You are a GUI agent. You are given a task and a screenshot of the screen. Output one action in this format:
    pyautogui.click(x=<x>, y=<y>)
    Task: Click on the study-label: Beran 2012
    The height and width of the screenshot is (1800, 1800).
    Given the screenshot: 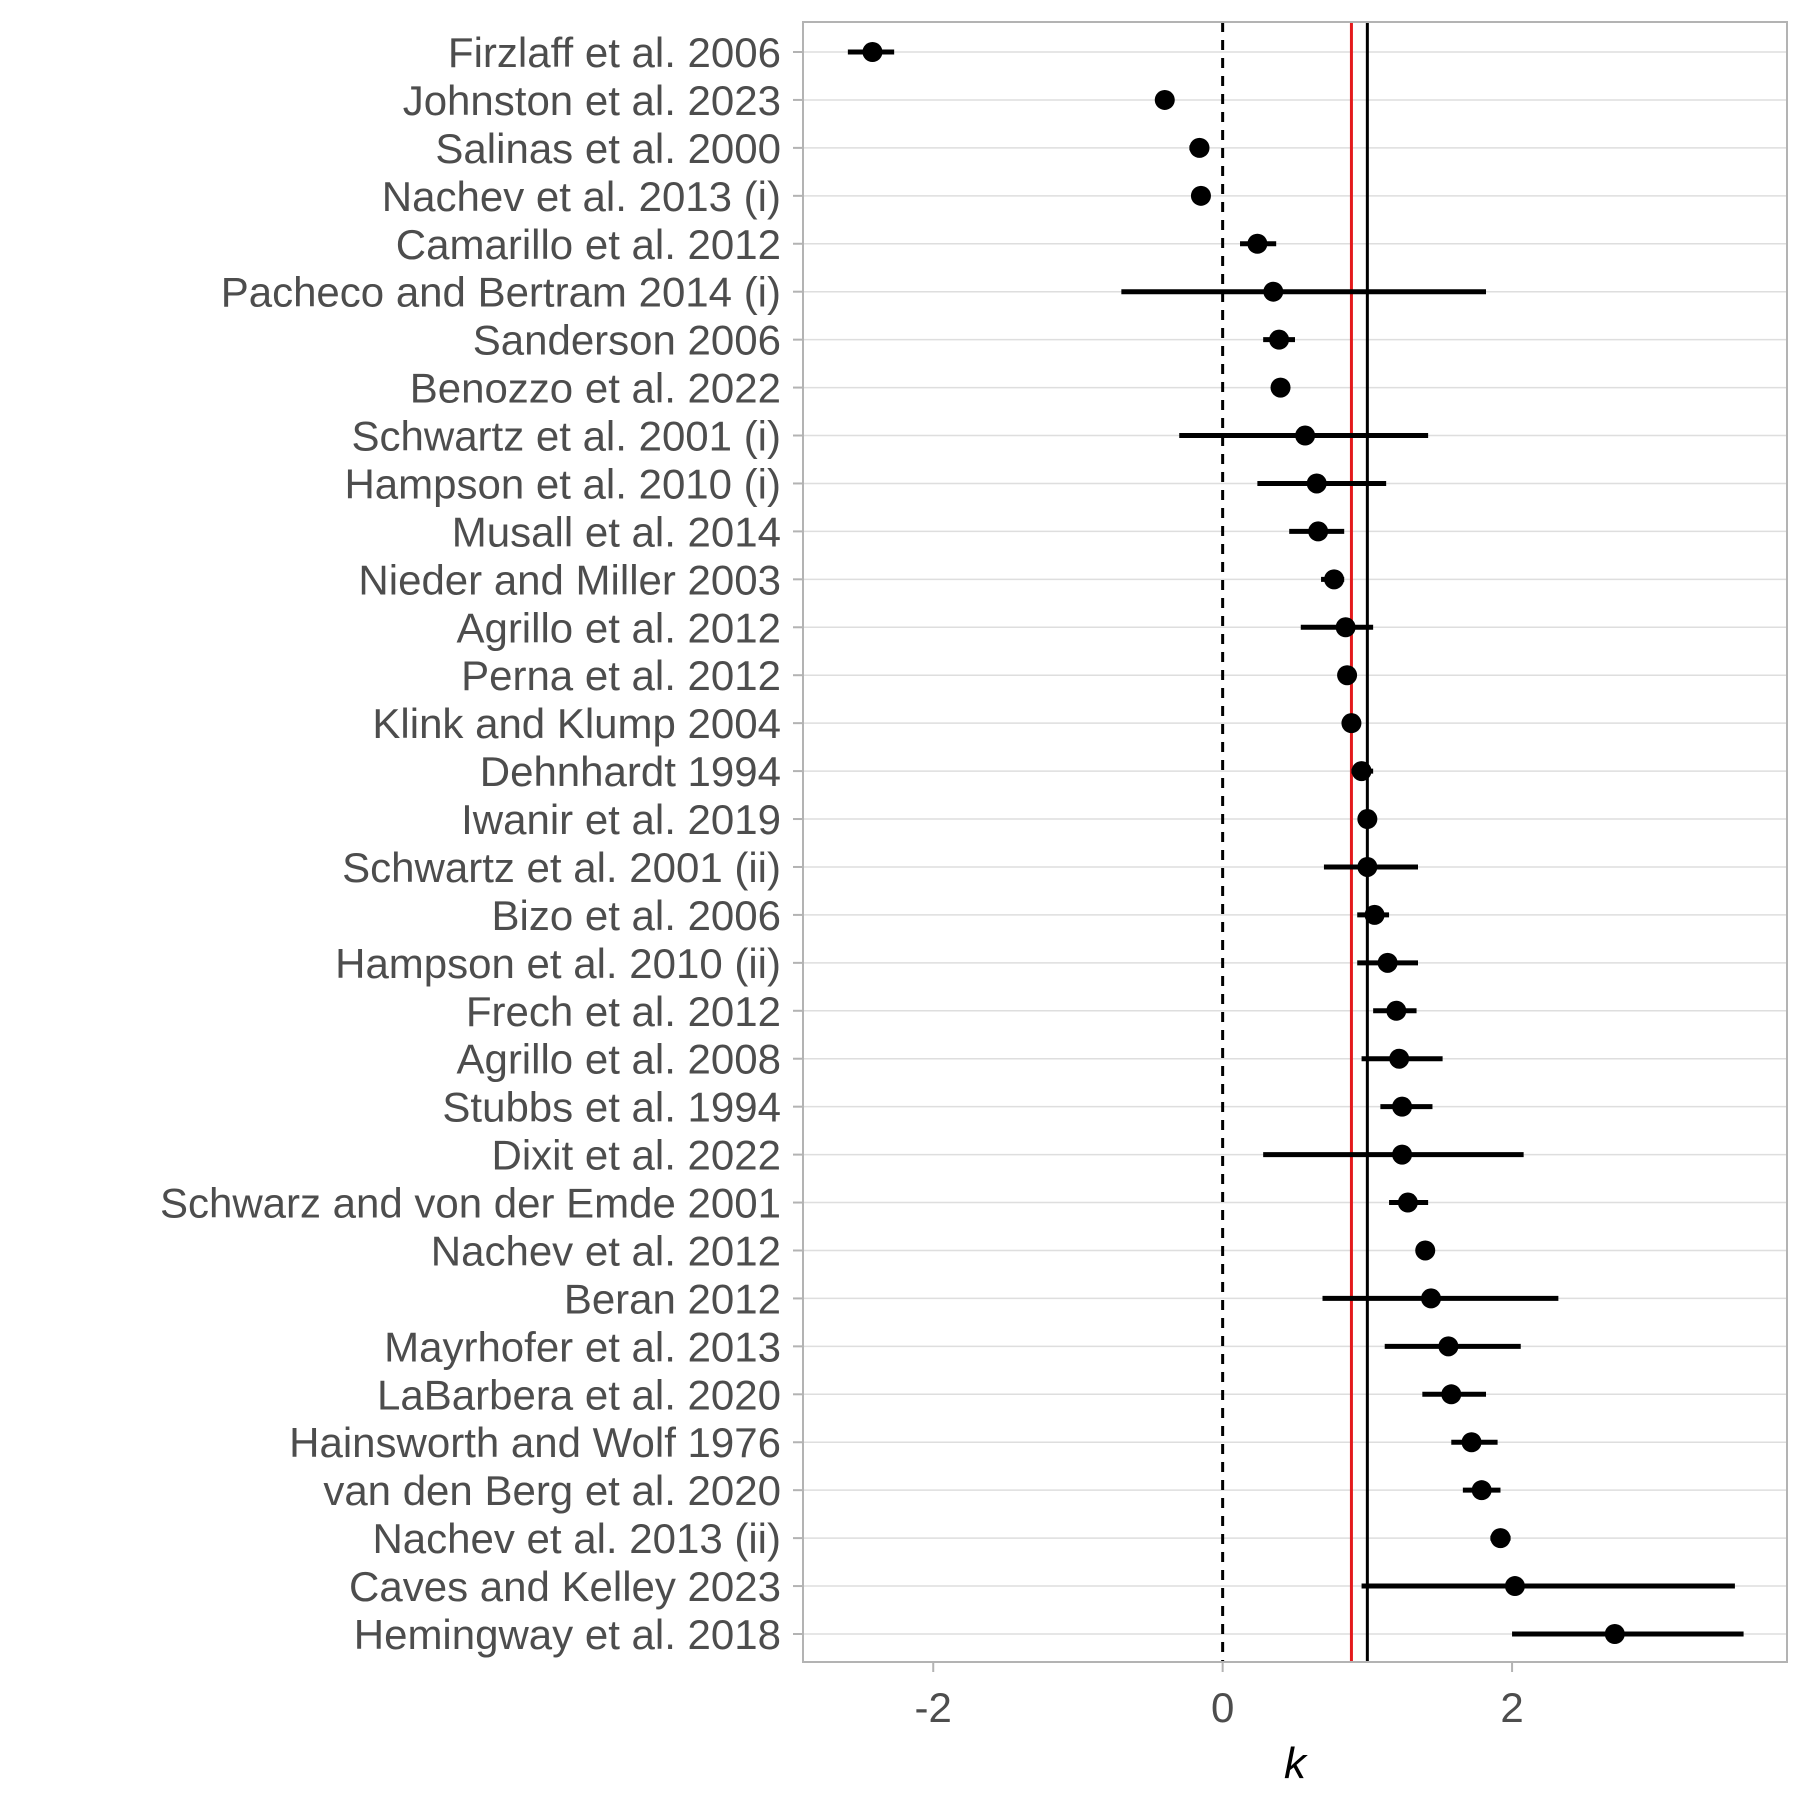 What is the action you would take?
    pyautogui.click(x=672, y=1298)
    